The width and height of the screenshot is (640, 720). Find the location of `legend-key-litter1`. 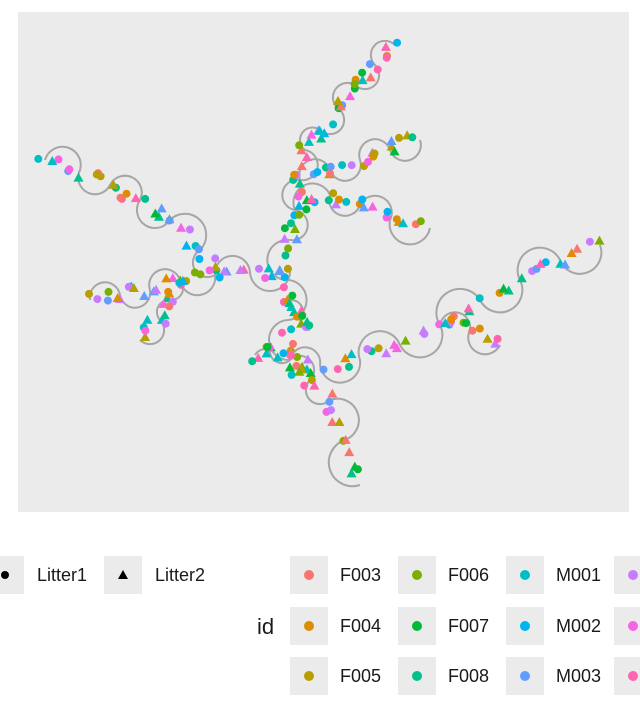

legend-key-litter1 is located at coordinates (12, 575).